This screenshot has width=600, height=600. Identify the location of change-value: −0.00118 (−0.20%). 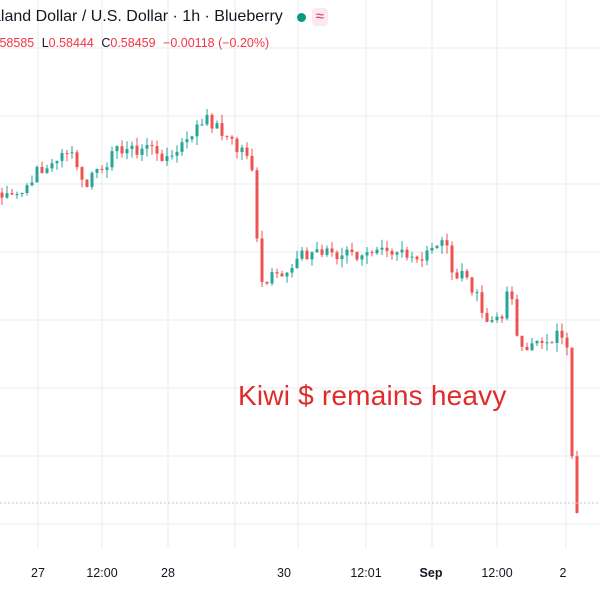
(216, 43).